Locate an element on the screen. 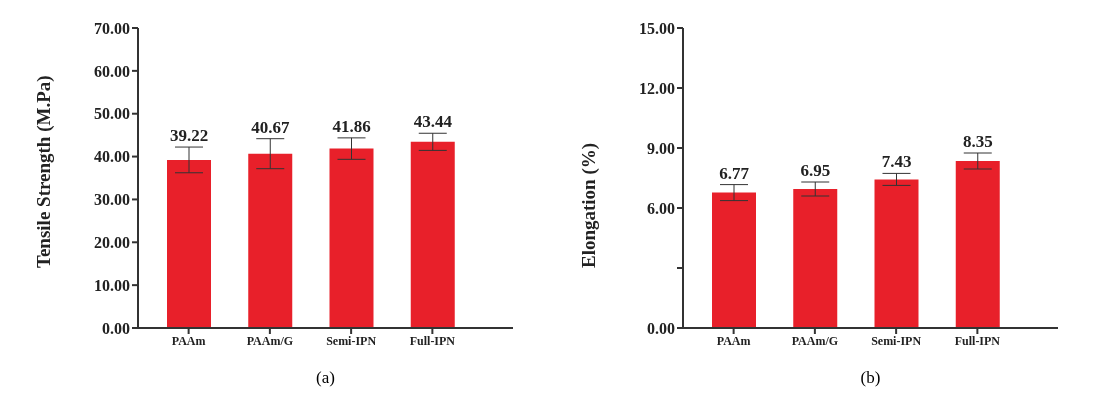  y-tick-label: 12.00 is located at coordinates (657, 88).